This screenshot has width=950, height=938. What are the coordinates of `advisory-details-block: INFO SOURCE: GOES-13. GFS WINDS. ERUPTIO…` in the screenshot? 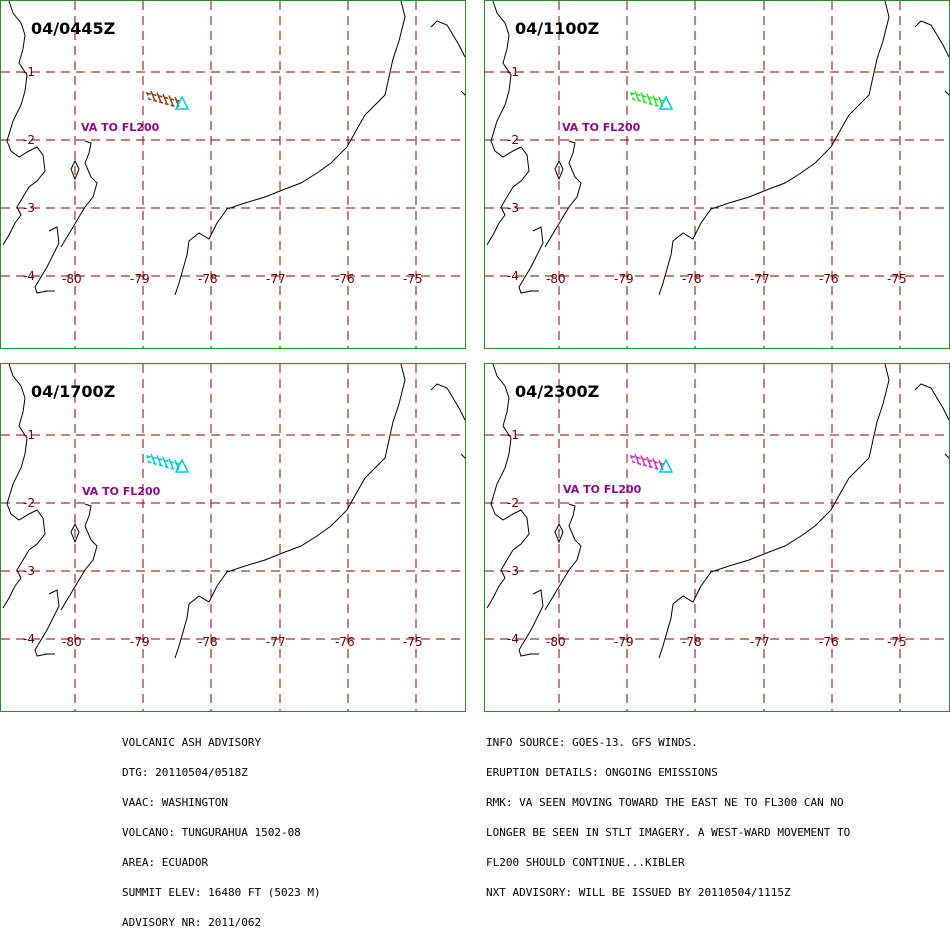 It's located at (668, 813).